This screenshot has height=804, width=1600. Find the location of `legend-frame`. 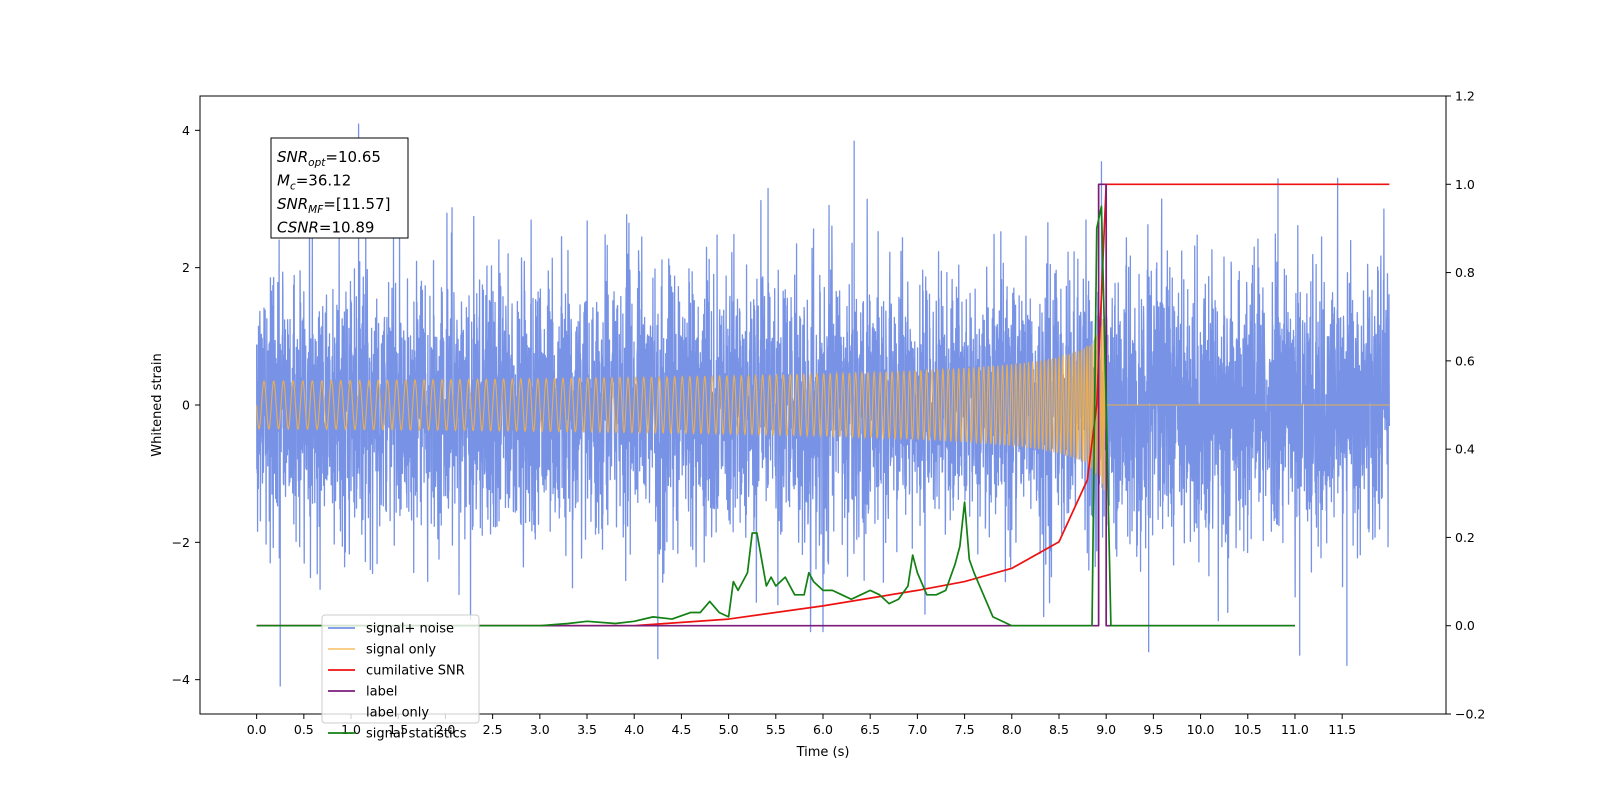

legend-frame is located at coordinates (400, 669).